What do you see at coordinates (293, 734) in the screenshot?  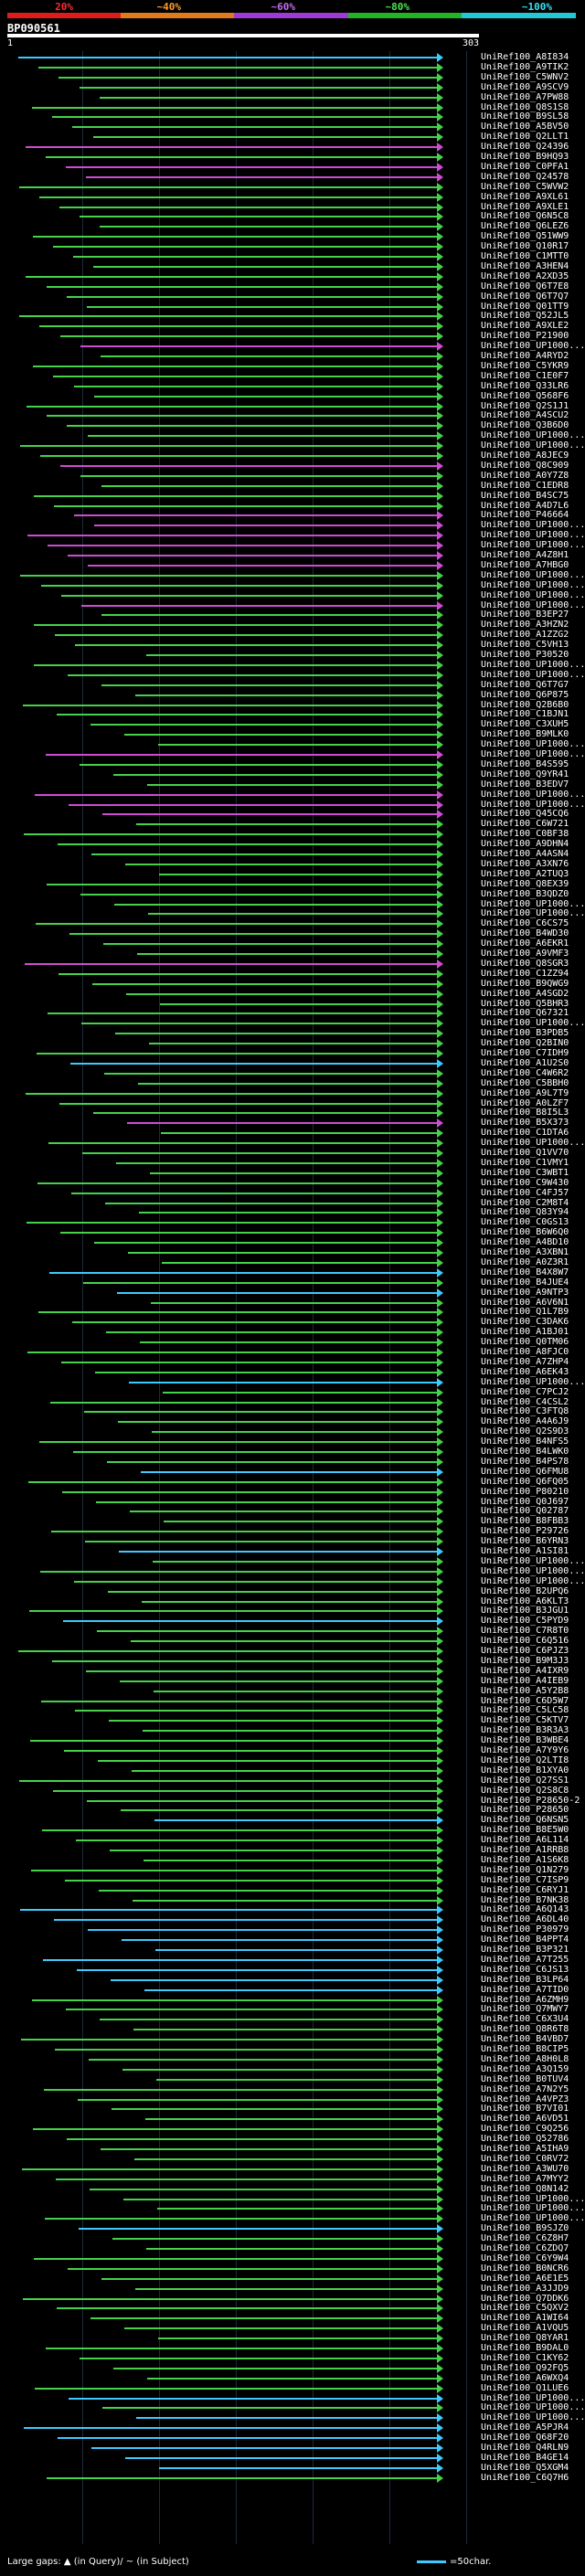 I see `hit-row: UniRef100_B9MLK0` at bounding box center [293, 734].